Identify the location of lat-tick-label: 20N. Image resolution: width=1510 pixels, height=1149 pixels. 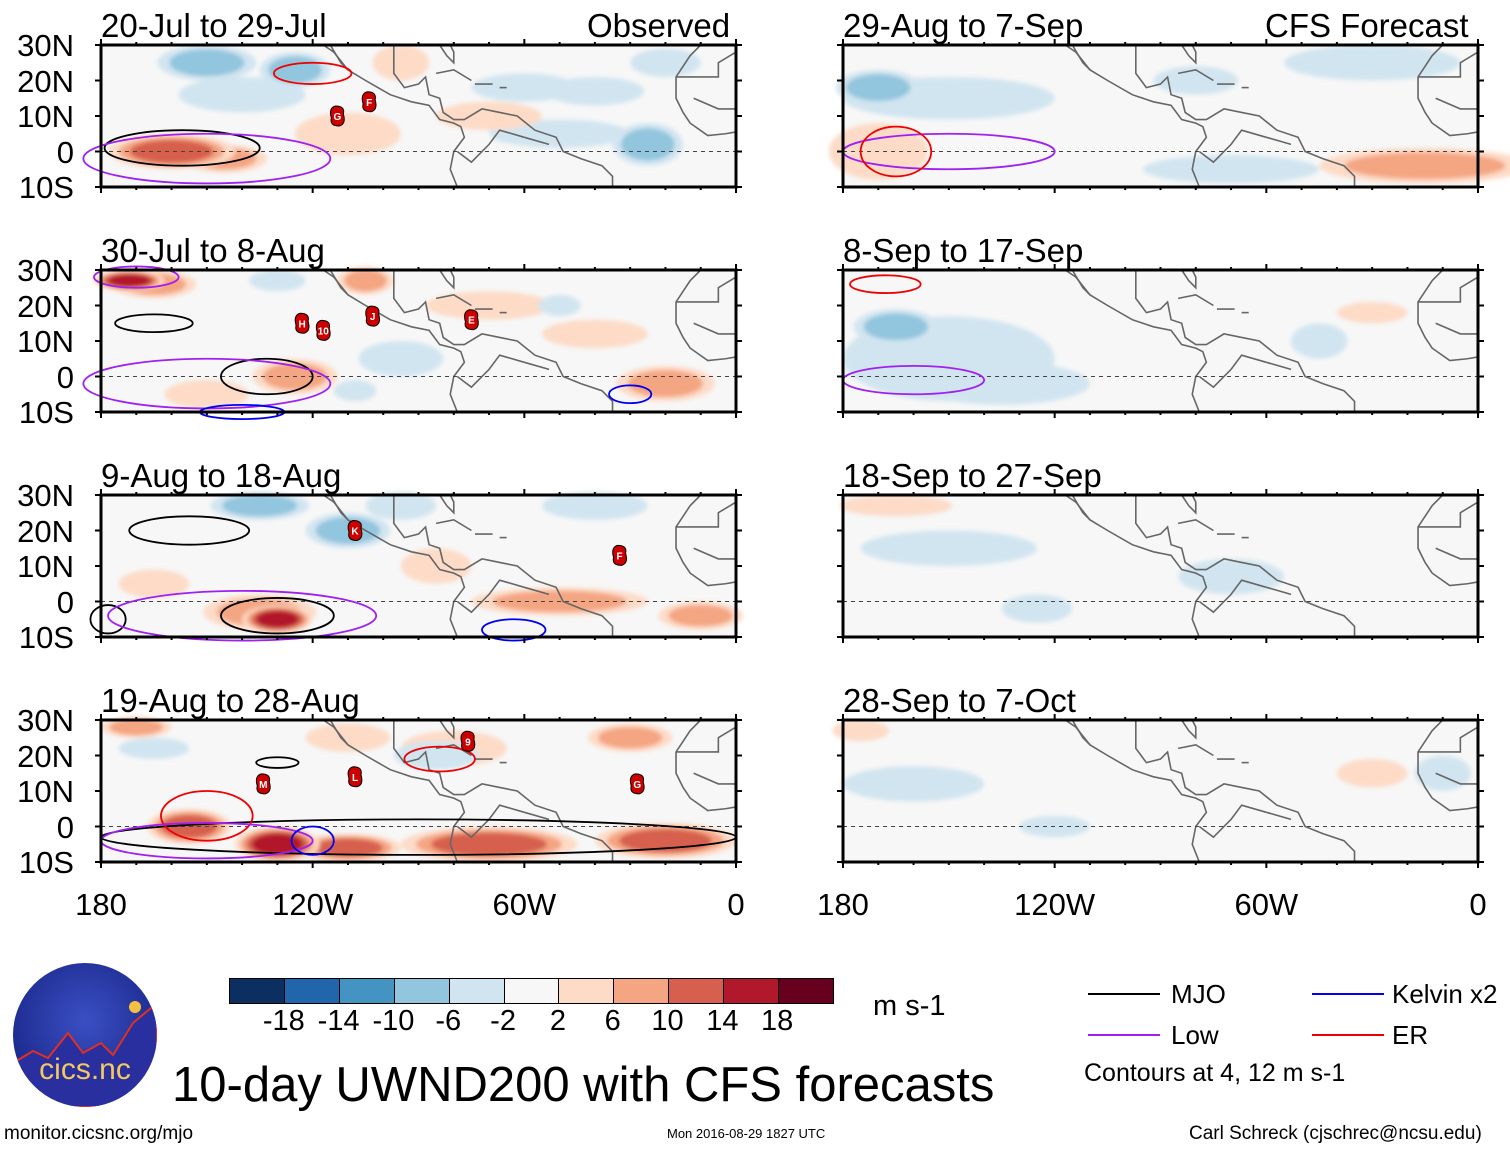
(45, 756).